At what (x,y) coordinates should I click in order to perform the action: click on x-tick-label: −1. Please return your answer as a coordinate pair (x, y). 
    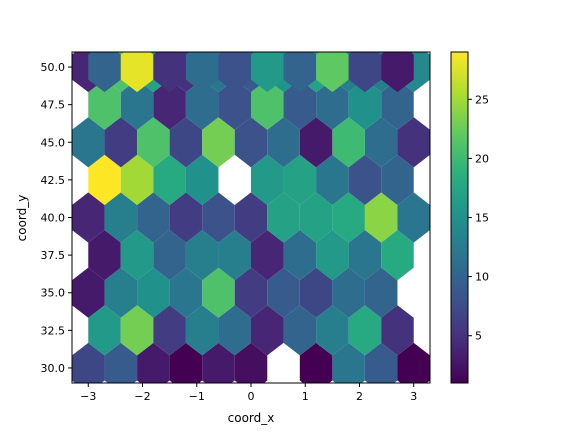
    Looking at the image, I should click on (197, 396).